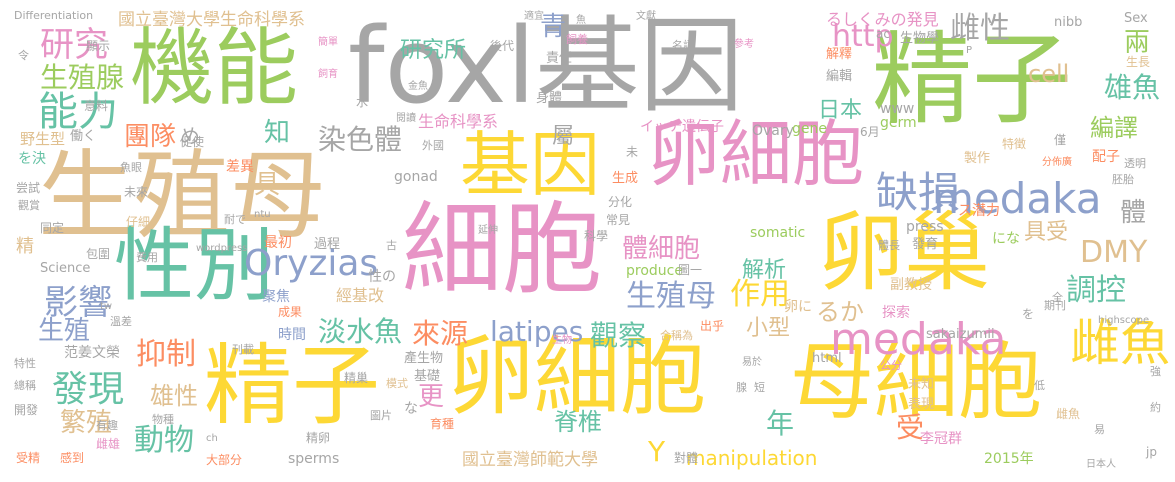 Image resolution: width=1175 pixels, height=482 pixels. I want to click on word-source: 來源, so click(440, 333).